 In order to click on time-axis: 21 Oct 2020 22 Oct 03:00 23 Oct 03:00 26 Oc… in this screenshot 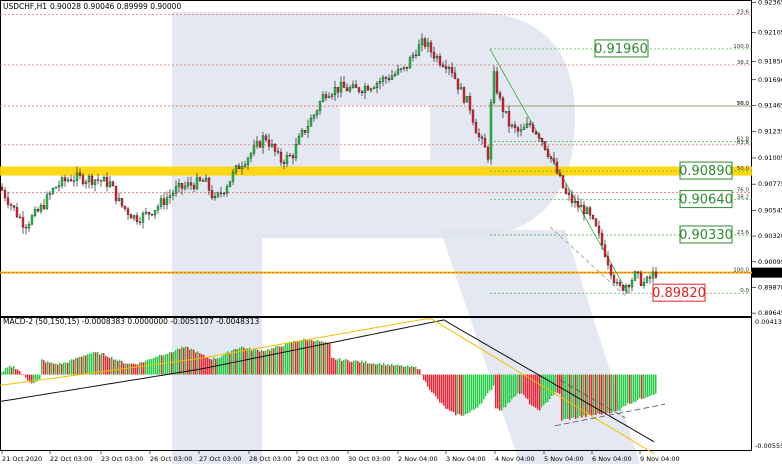, I will do `click(340, 456)`.